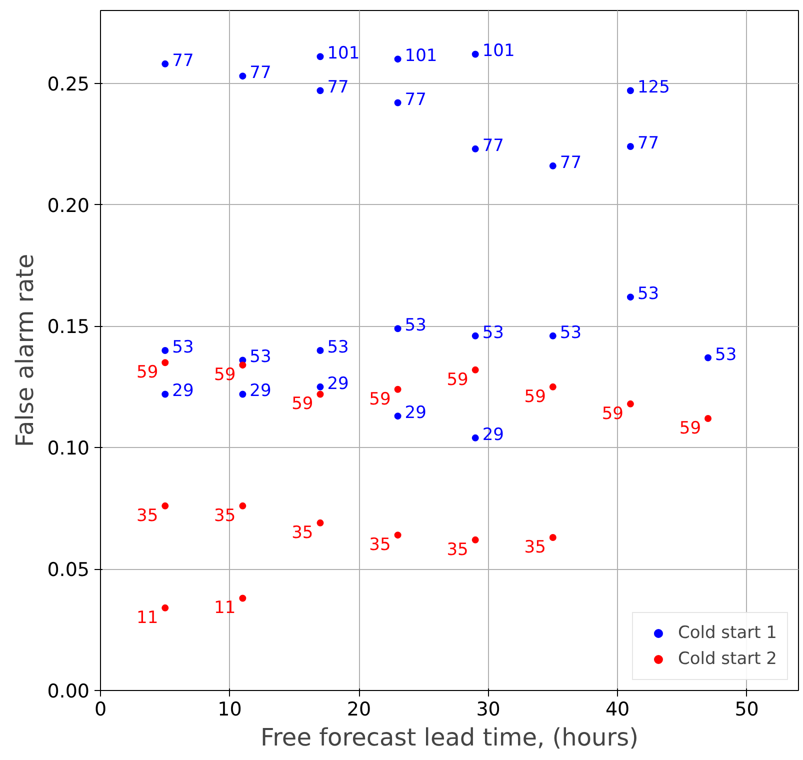 The height and width of the screenshot is (760, 803). What do you see at coordinates (488, 709) in the screenshot?
I see `x-tick-label: 30` at bounding box center [488, 709].